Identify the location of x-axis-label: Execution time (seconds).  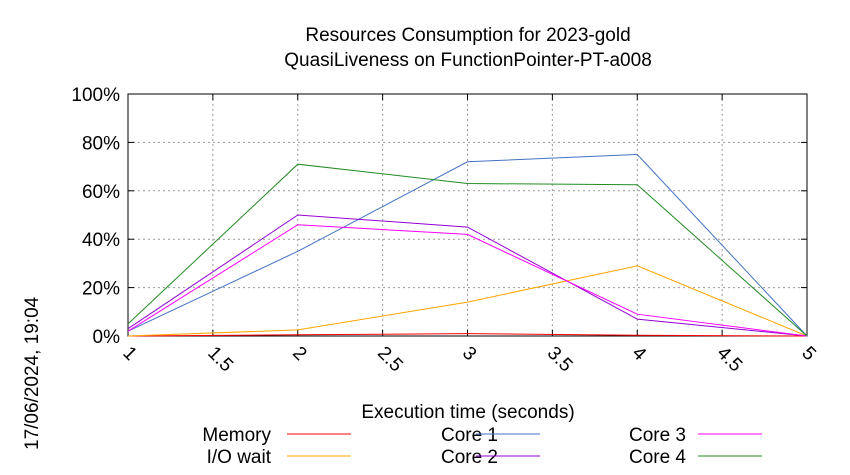
(467, 412).